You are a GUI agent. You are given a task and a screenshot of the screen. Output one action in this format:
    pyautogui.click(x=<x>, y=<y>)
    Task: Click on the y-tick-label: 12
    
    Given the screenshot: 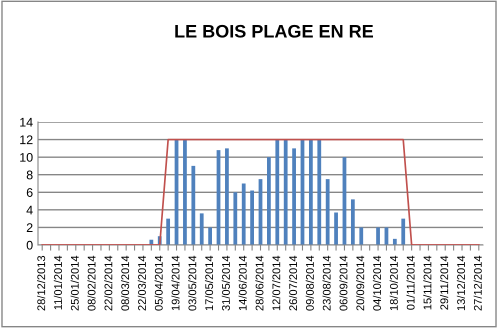 What is the action you would take?
    pyautogui.click(x=26, y=139)
    